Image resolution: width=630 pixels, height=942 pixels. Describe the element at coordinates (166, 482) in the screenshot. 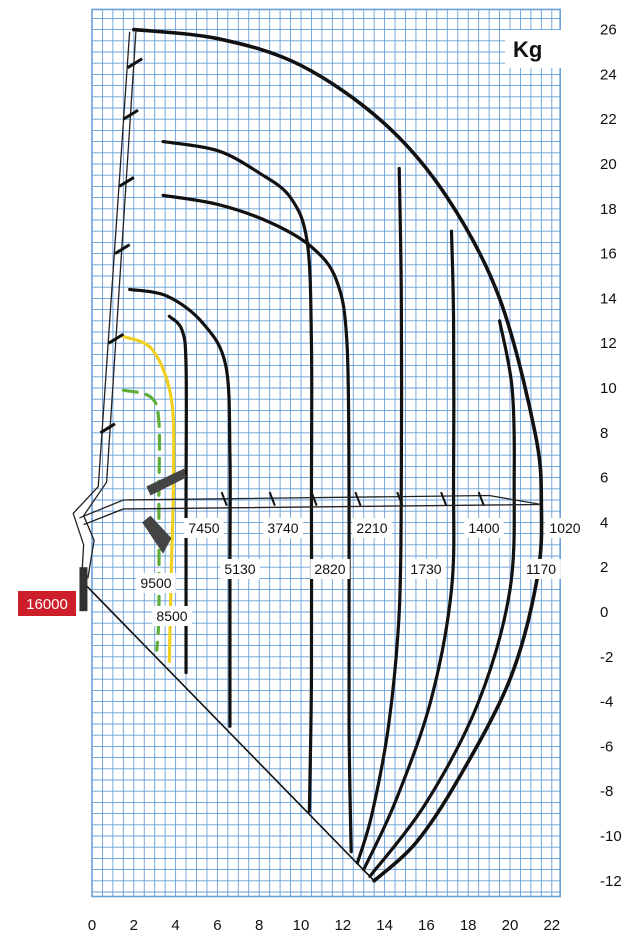

I see `hook-clamp-upper` at that location.